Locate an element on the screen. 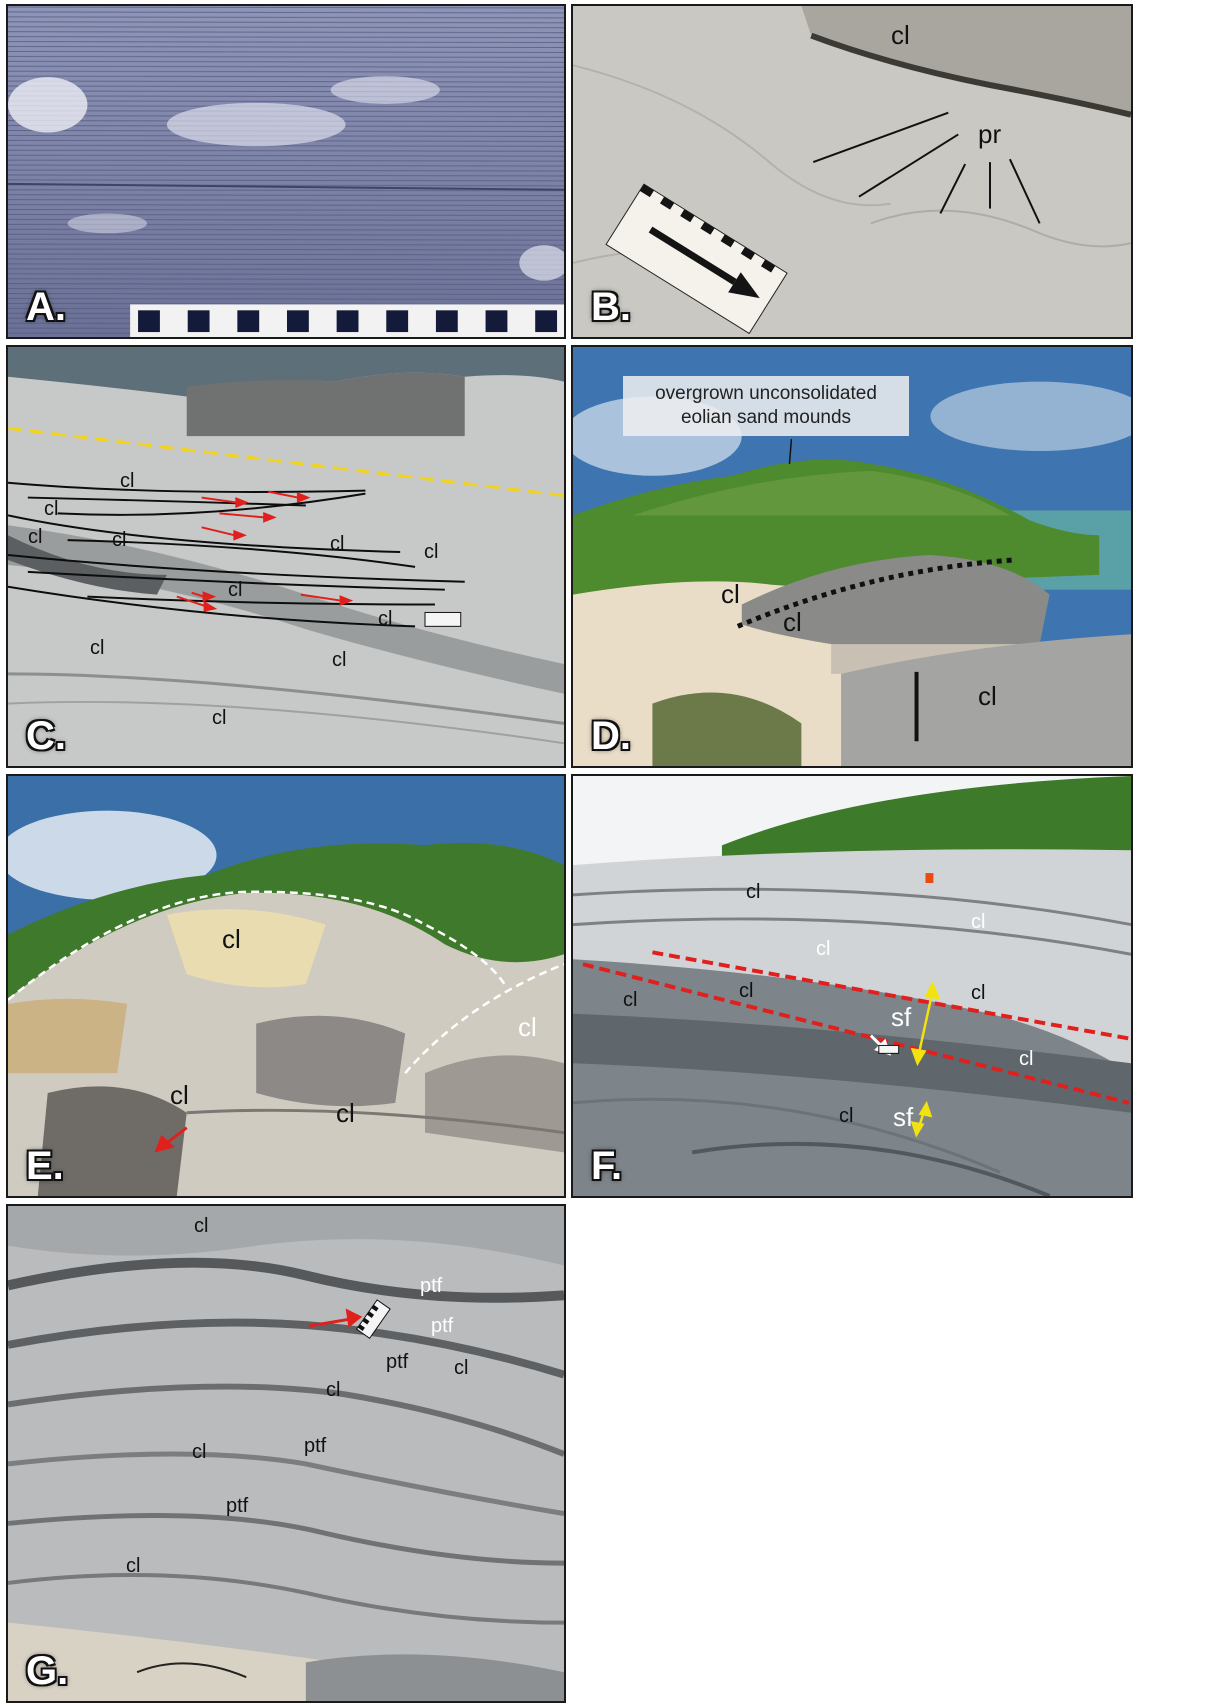 The width and height of the screenshot is (1230, 1707). panel-label: G. is located at coordinates (47, 1671).